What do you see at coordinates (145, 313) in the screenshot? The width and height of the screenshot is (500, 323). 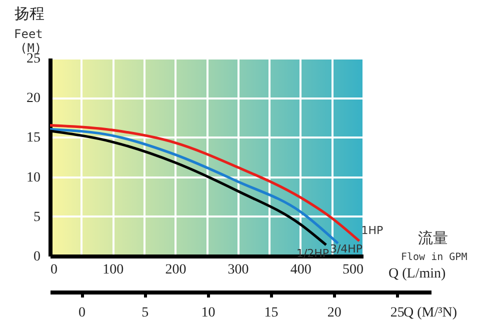 I see `x2-tick-label: 5` at bounding box center [145, 313].